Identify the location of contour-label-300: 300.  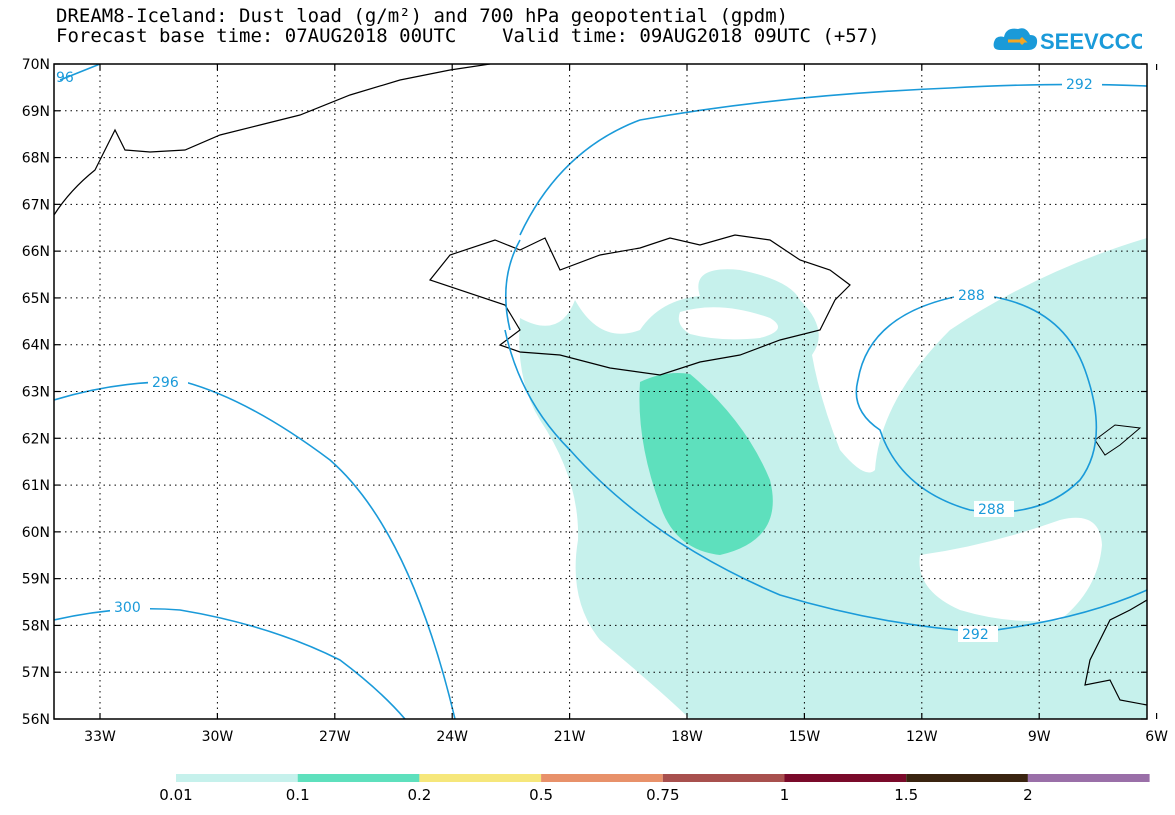
(127, 608).